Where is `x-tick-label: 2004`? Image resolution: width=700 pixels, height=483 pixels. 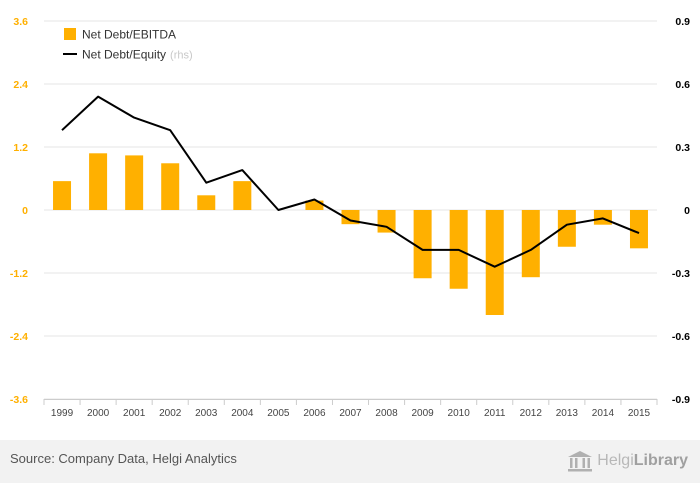
x-tick-label: 2004 is located at coordinates (242, 413).